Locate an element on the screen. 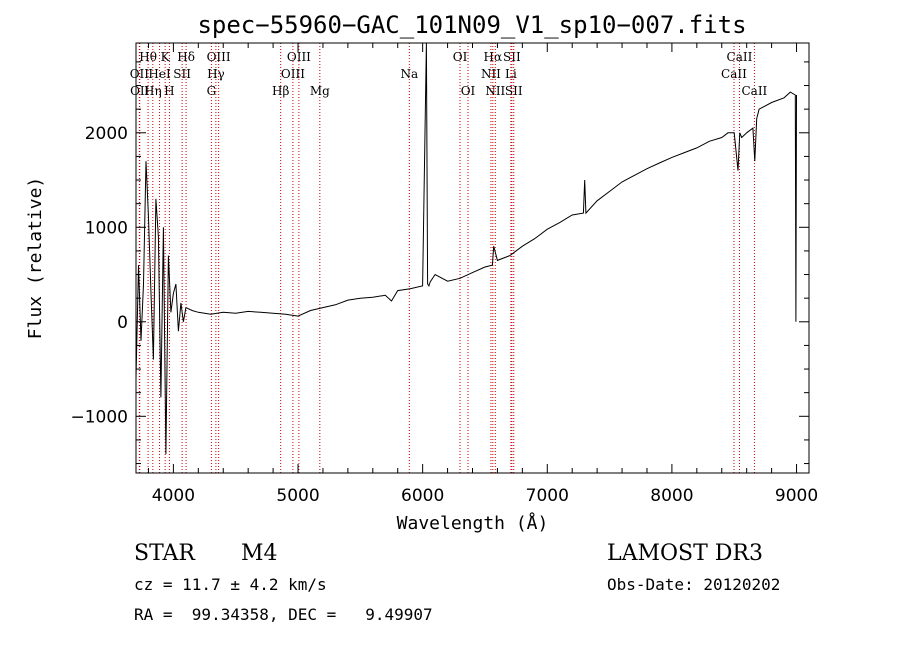  marker-label-4: K is located at coordinates (166, 57).